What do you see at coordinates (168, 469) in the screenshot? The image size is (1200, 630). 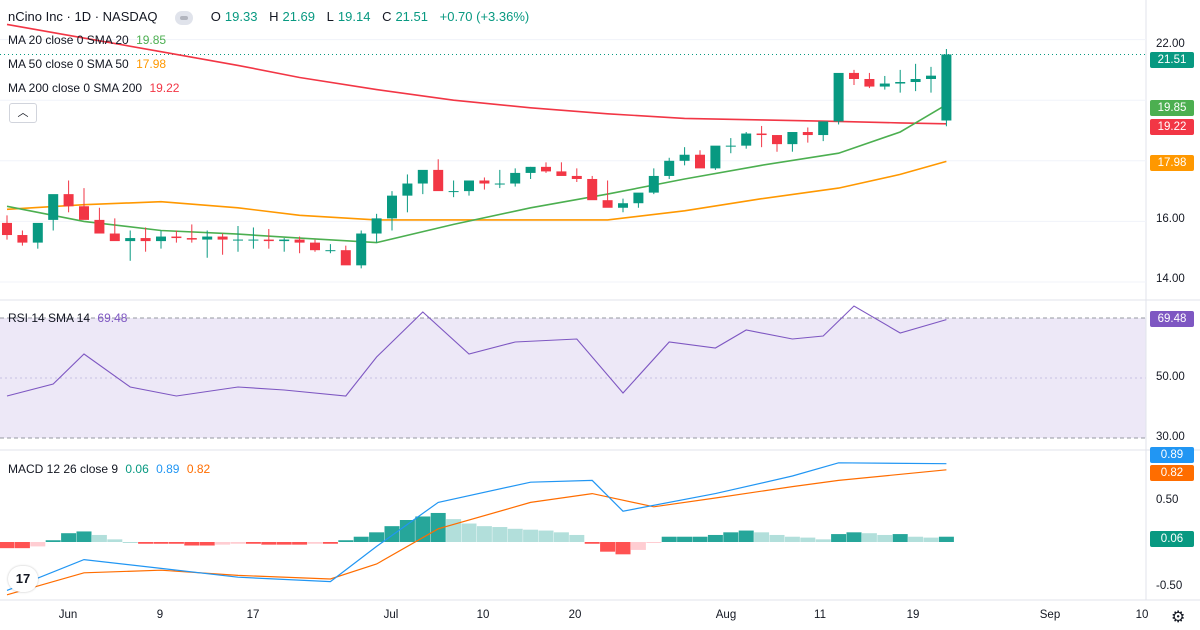 I see `macd-line-value: 0.89` at bounding box center [168, 469].